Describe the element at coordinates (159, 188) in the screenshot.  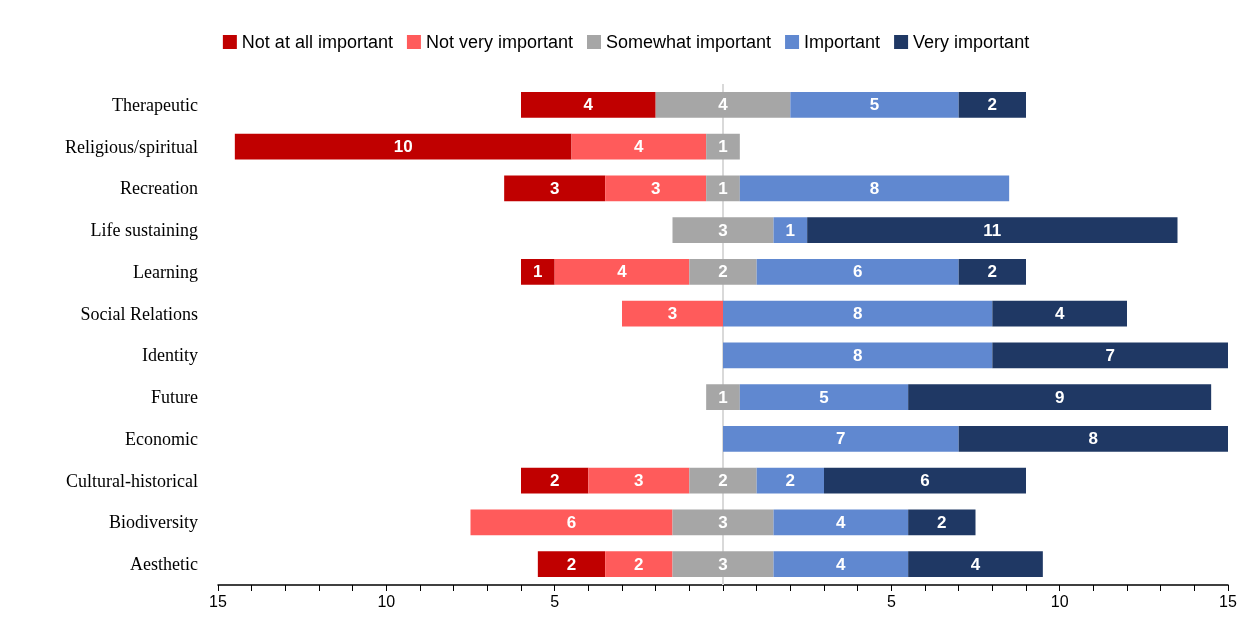
I see `y-tick-label: Recreation` at that location.